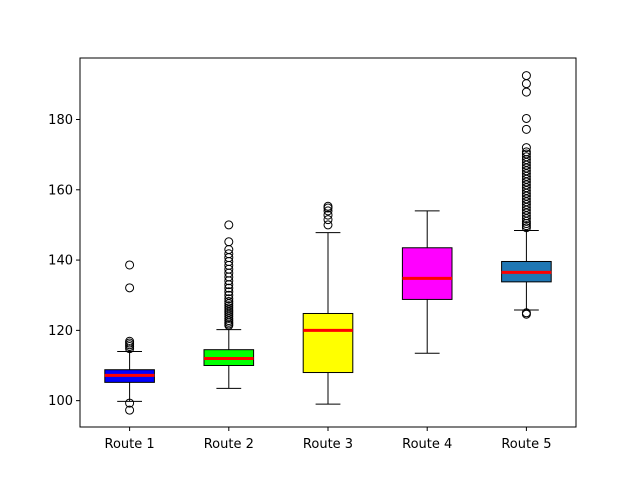 This screenshot has height=480, width=640. What do you see at coordinates (60, 261) in the screenshot?
I see `y-tick-label: 140` at bounding box center [60, 261].